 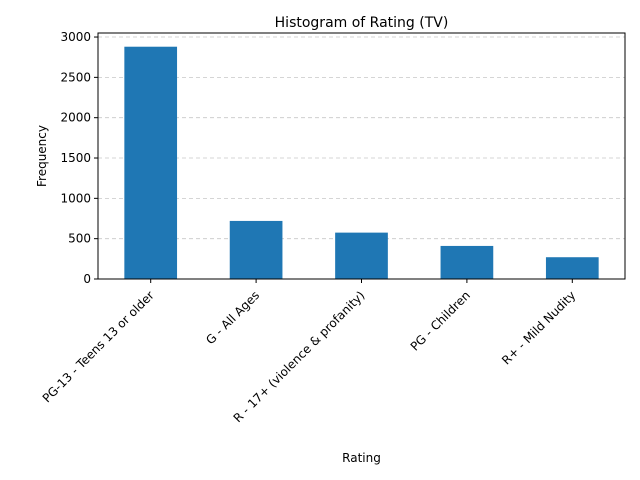 I want to click on x-tick-label: PG-13 - Teens 13 or older, so click(x=98, y=346).